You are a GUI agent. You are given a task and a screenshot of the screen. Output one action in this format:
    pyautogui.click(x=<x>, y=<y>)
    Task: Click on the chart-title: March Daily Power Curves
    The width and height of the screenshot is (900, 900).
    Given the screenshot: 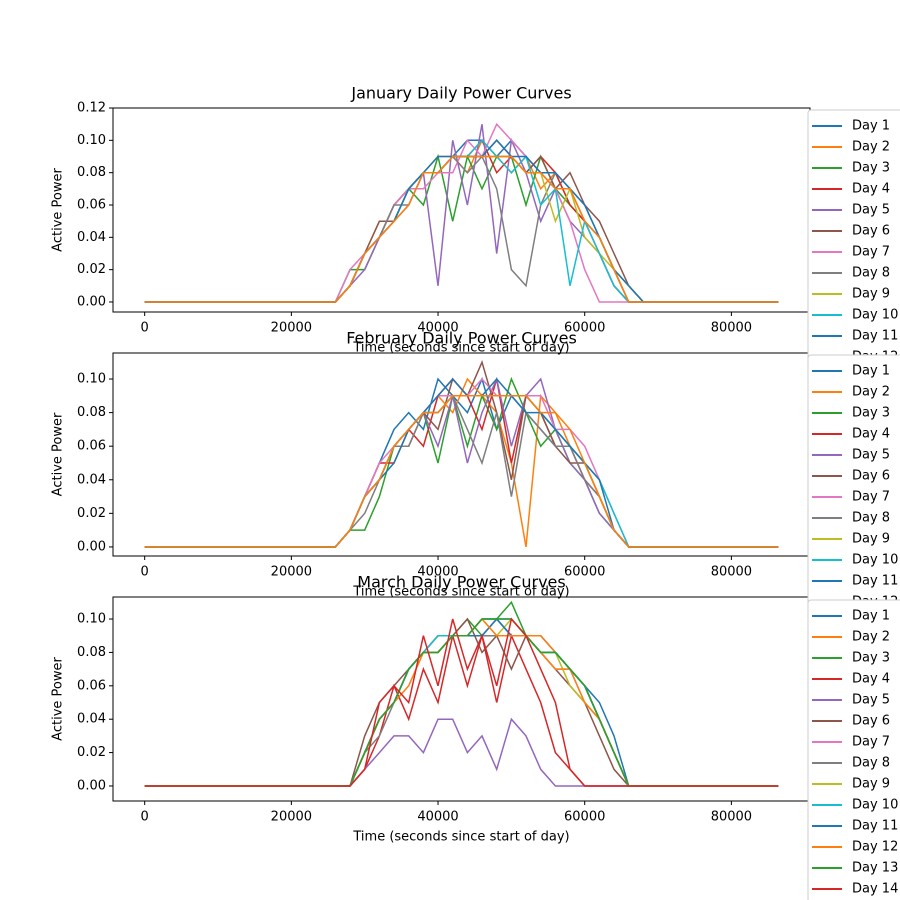 What is the action you would take?
    pyautogui.click(x=461, y=582)
    